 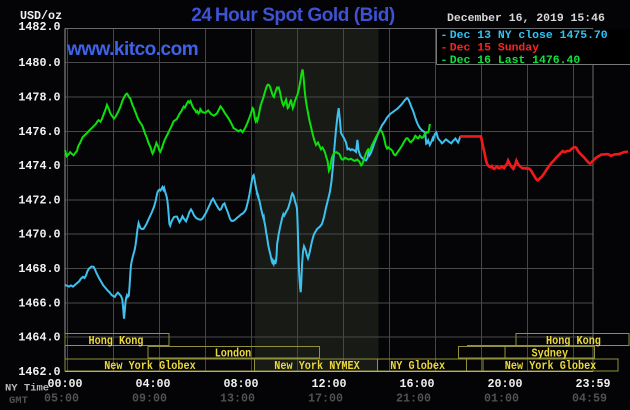 What do you see at coordinates (413, 399) in the screenshot?
I see `svg-text: 21:00` at bounding box center [413, 399].